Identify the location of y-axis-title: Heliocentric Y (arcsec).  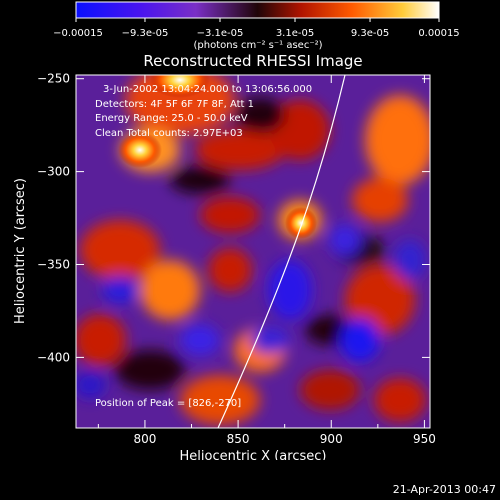
(20, 251).